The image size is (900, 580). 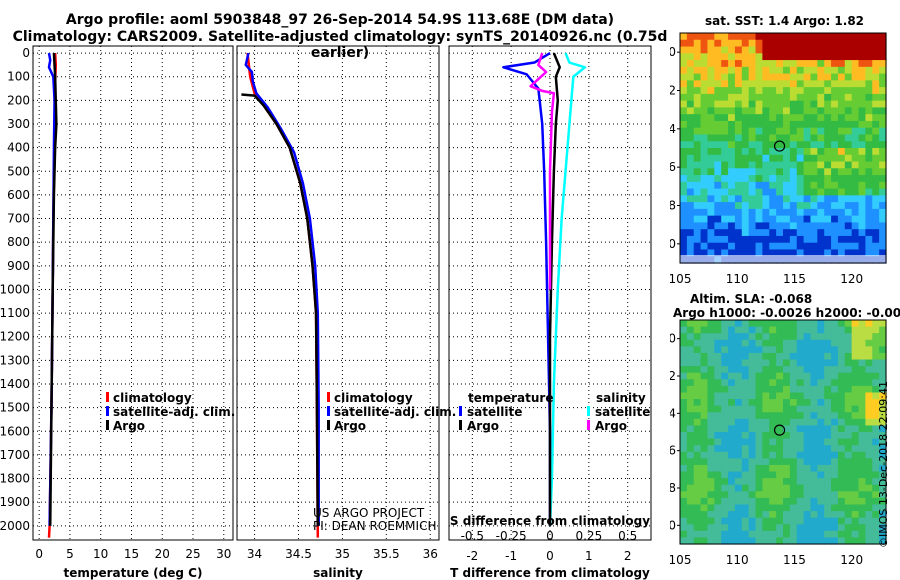 What do you see at coordinates (851, 560) in the screenshot?
I see `map-x-tick-label: 120` at bounding box center [851, 560].